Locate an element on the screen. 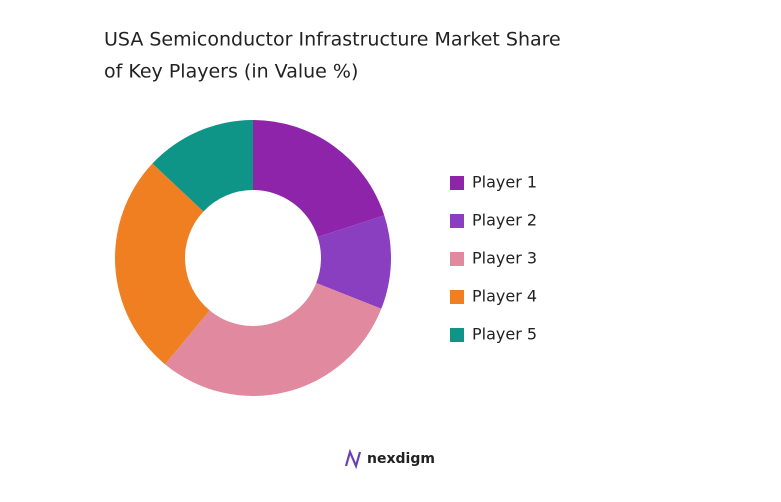  brand-logo: nexdigm is located at coordinates (389, 459).